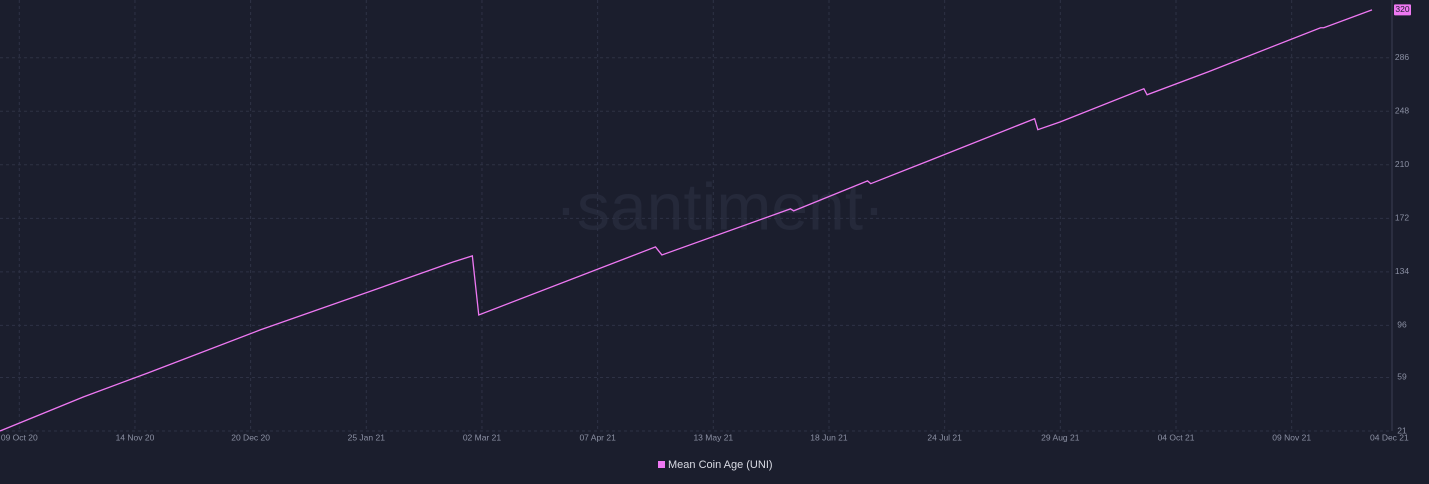 The height and width of the screenshot is (484, 1429). What do you see at coordinates (1291, 437) in the screenshot?
I see `x-tick-label: 09 Nov 21` at bounding box center [1291, 437].